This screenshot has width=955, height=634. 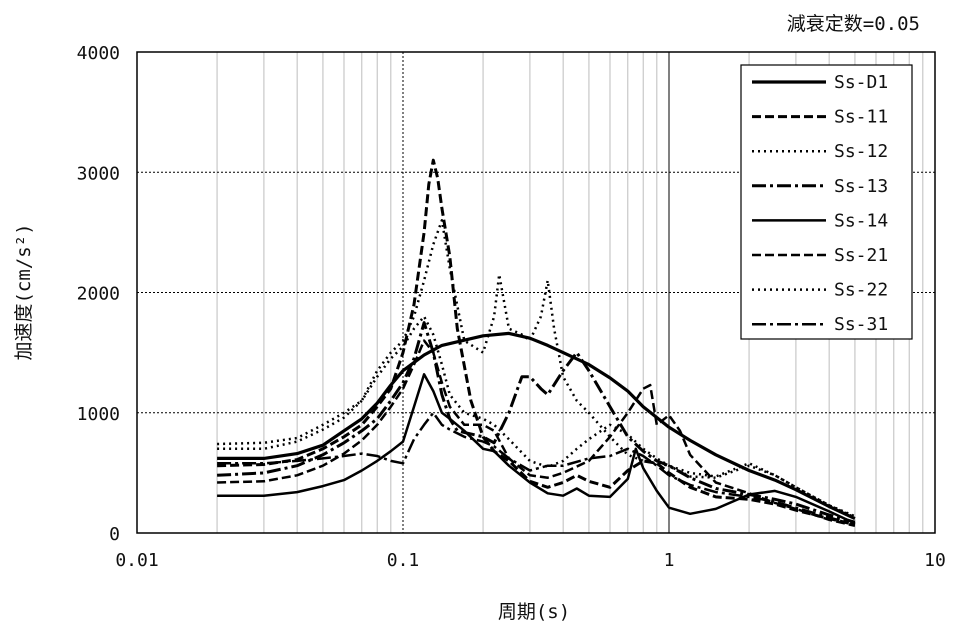 I want to click on damping-annotation: 減衰定数=0.05, so click(x=853, y=24).